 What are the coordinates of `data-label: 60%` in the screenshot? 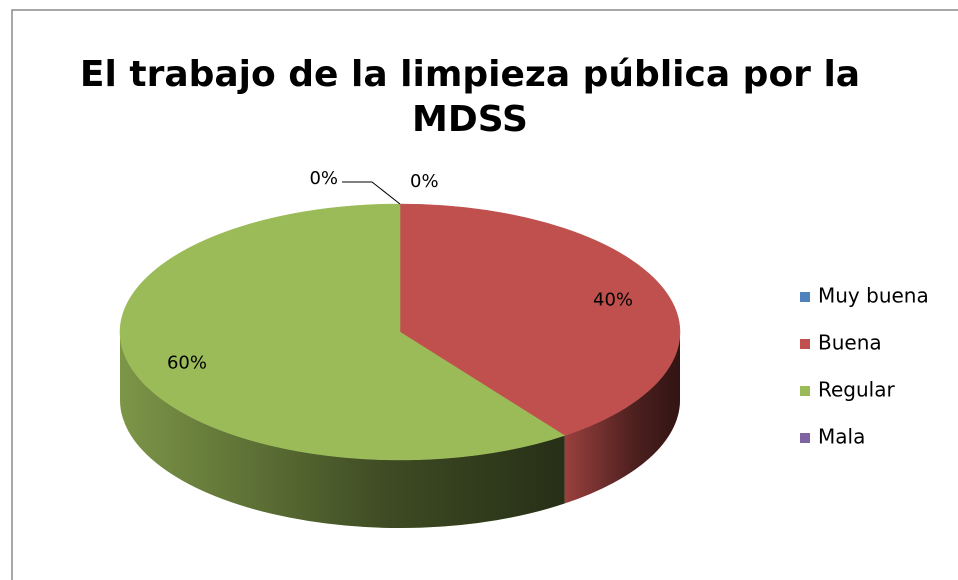 It's located at (187, 363).